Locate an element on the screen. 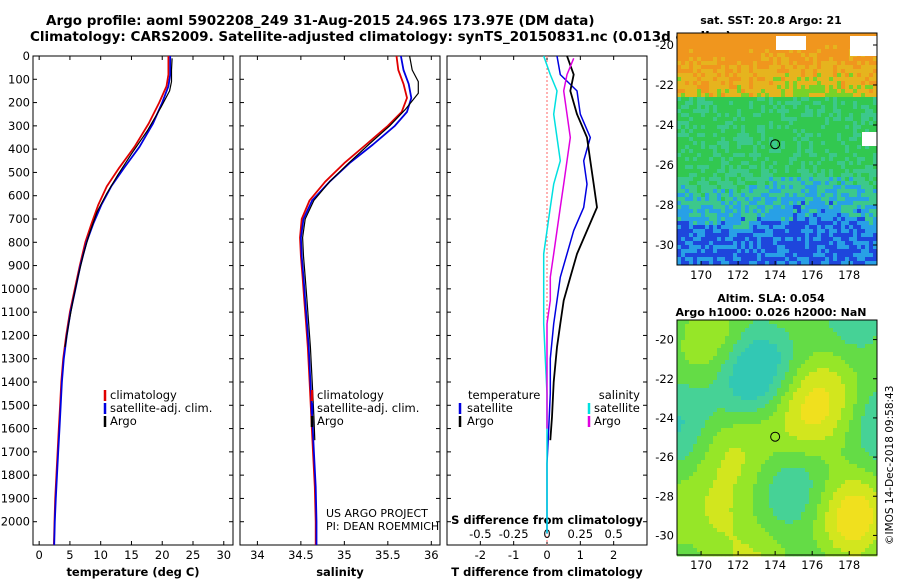 The height and width of the screenshot is (580, 900). map-sla-profile-marker is located at coordinates (775, 436).